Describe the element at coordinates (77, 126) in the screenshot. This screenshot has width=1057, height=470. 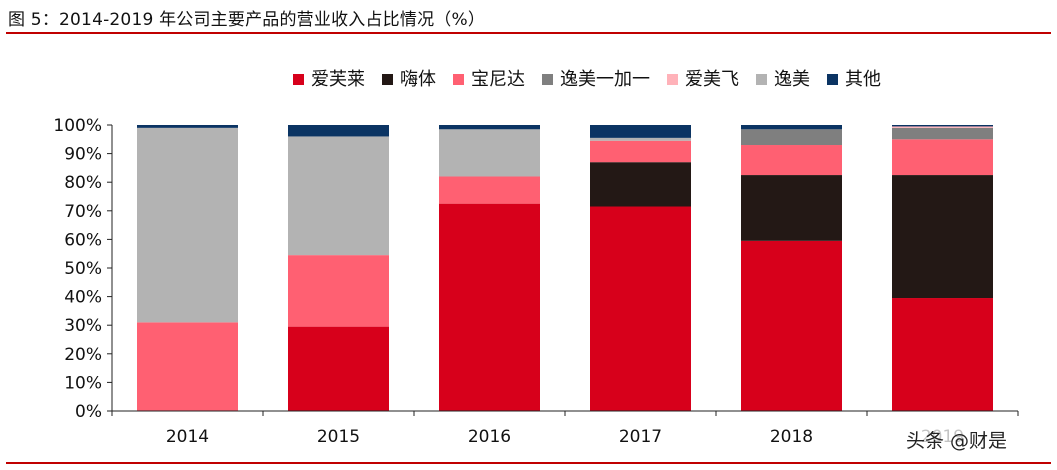
I see `y-tick-label: 100%` at that location.